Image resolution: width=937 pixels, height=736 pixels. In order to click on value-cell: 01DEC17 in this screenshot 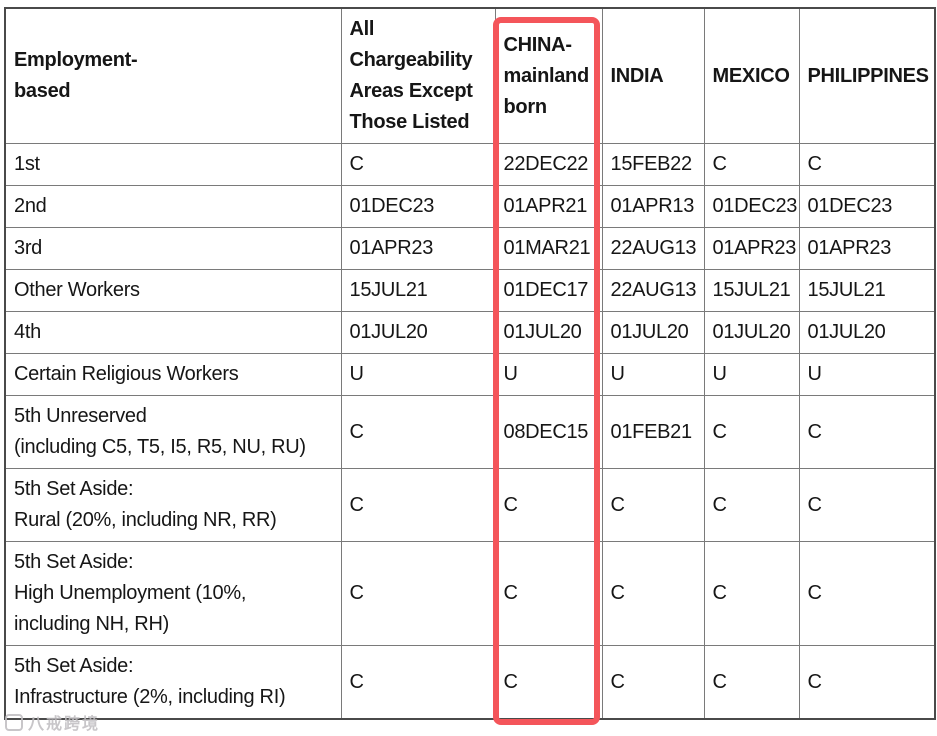, I will do `click(548, 290)`.